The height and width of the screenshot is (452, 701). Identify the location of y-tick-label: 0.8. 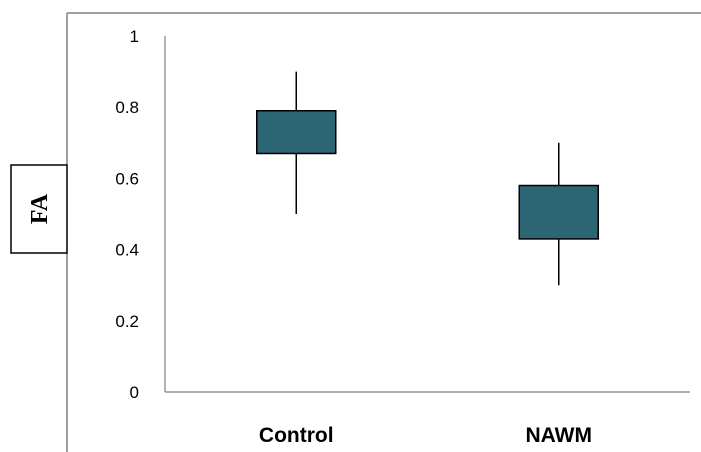
(127, 107).